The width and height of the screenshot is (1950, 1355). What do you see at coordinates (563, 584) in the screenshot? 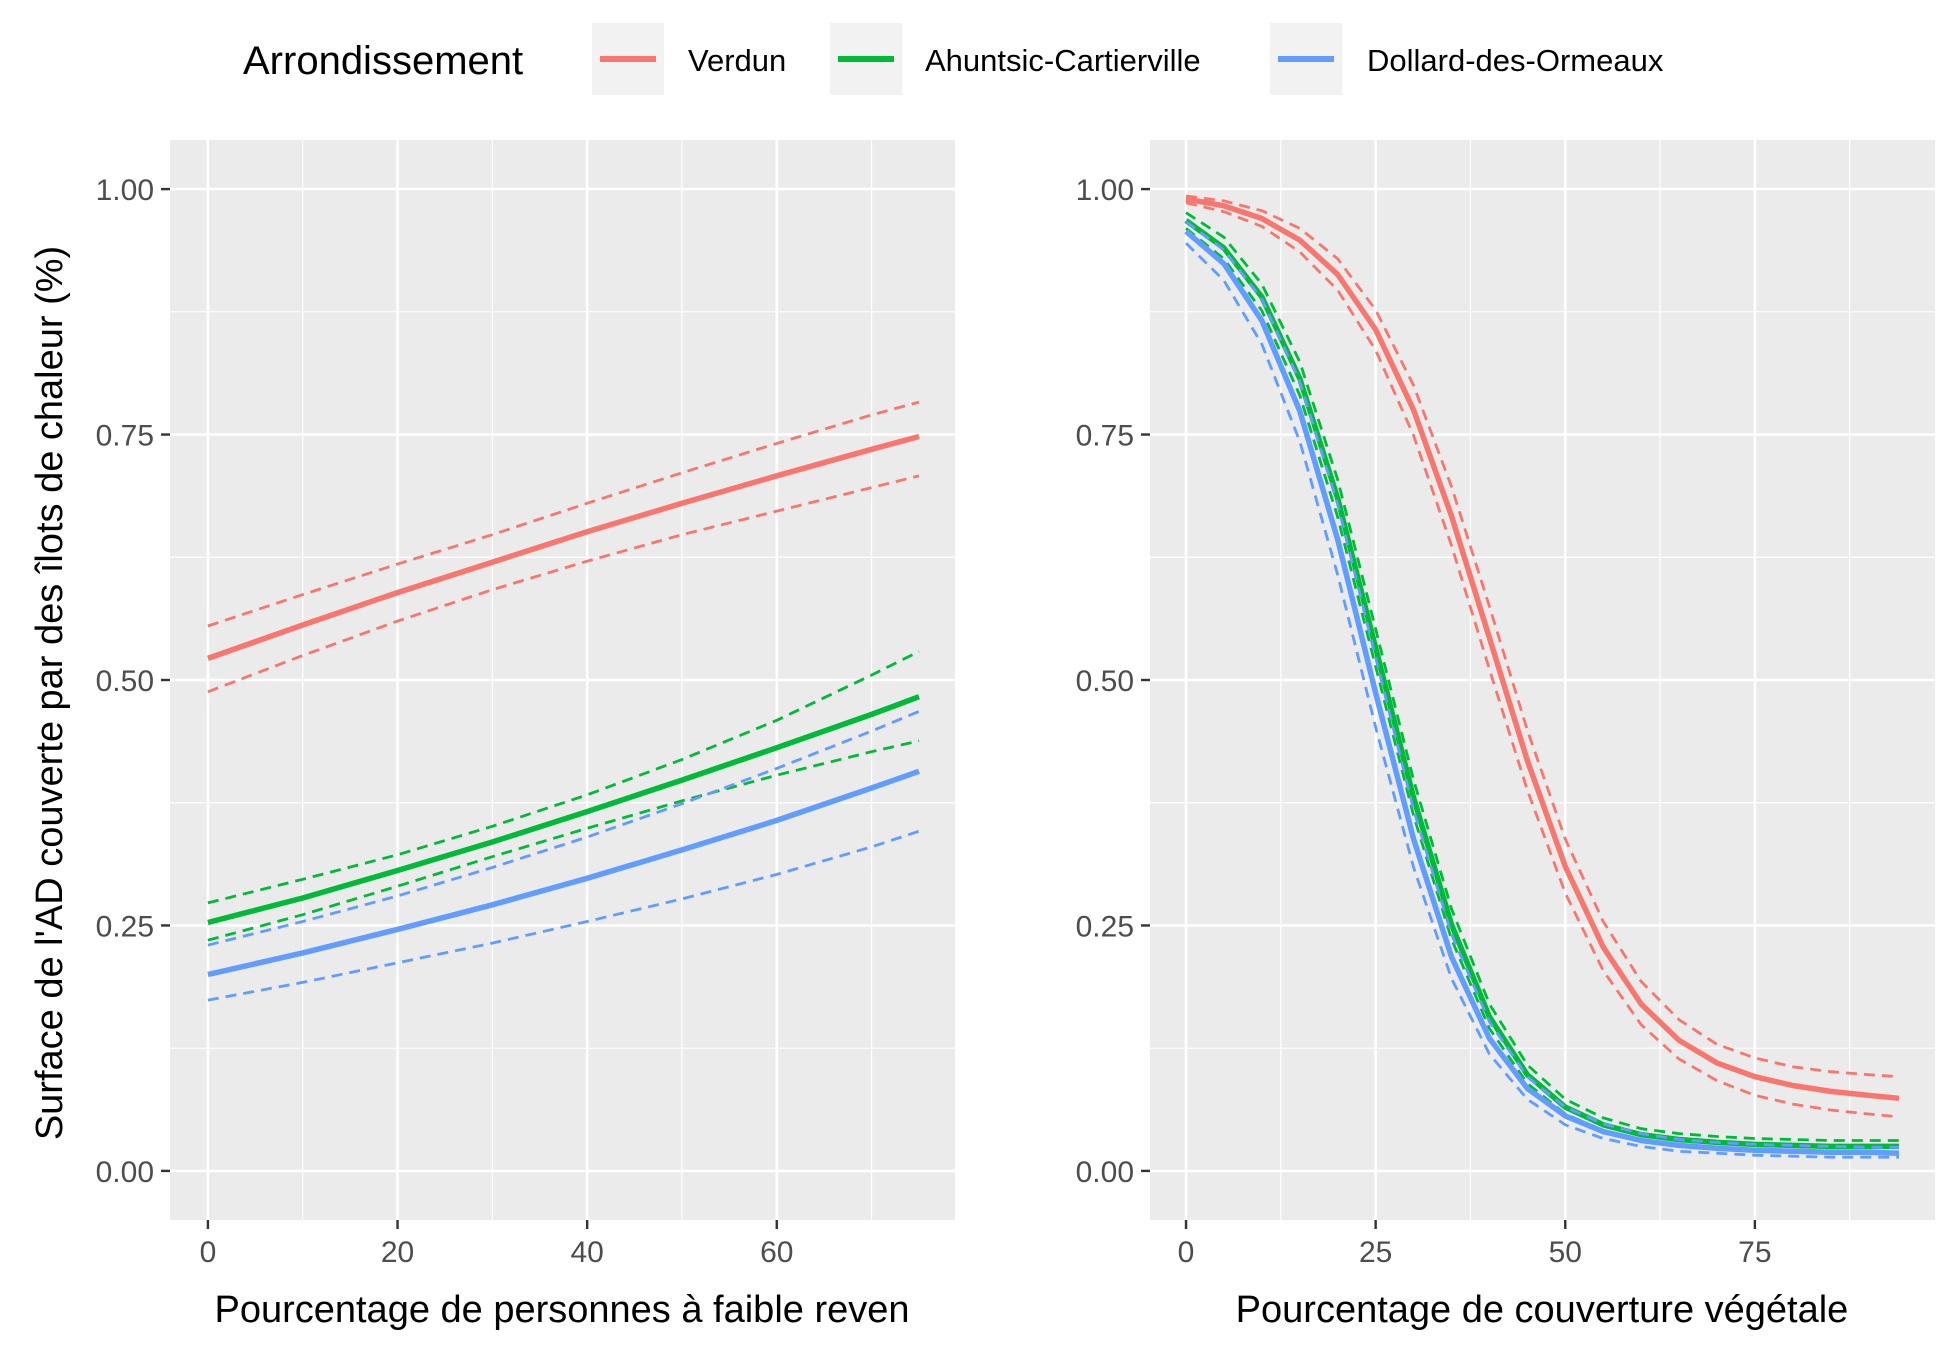
I see `panel-income-ci-lower-verdun` at bounding box center [563, 584].